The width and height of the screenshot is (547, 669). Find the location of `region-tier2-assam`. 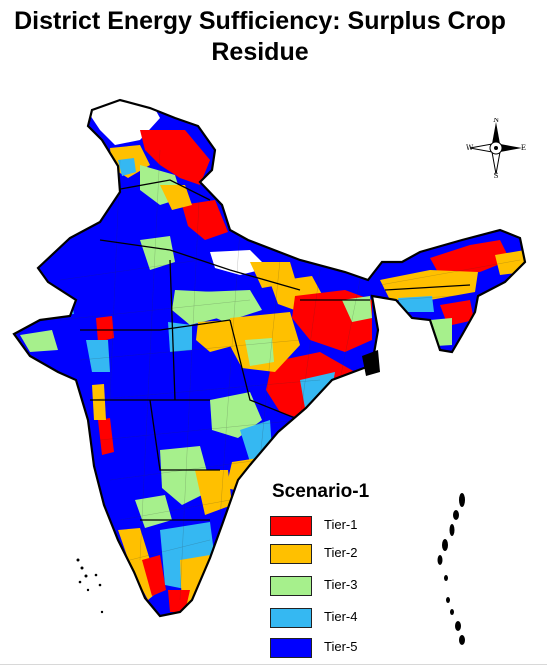

region-tier2-assam is located at coordinates (429, 285).